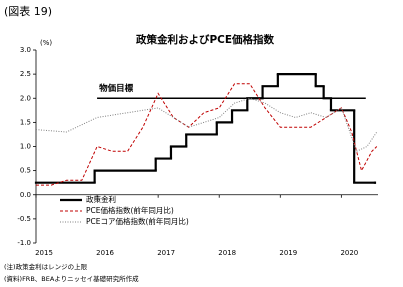 This screenshot has height=287, width=403. Describe the element at coordinates (137, 221) in the screenshot. I see `legend-label: PCEコア価格指数(前年同月比)` at that location.